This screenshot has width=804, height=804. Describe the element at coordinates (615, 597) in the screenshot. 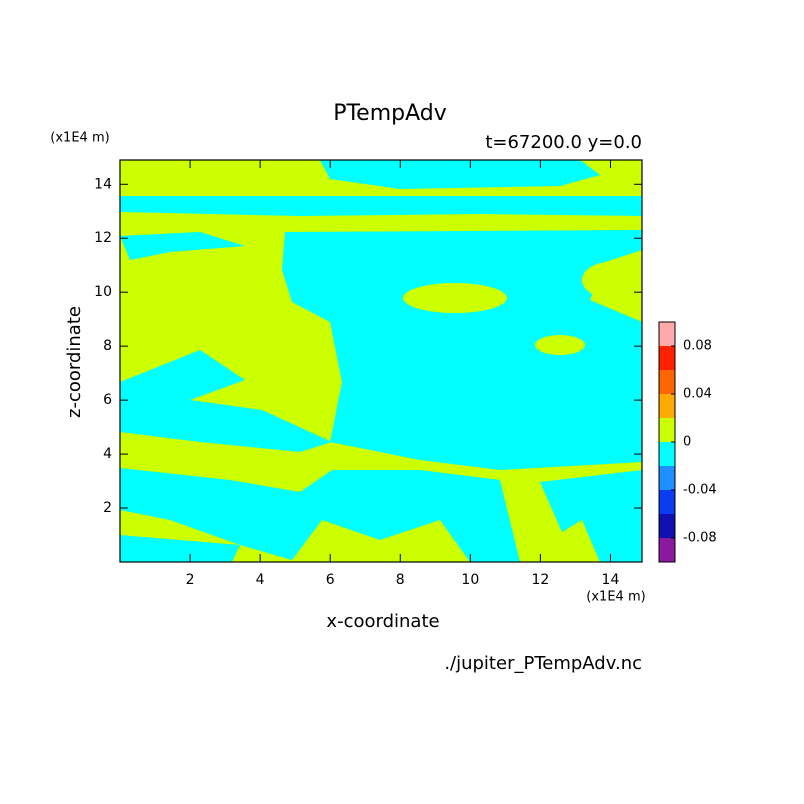

I see `x-unit: (x1E4 m)` at that location.